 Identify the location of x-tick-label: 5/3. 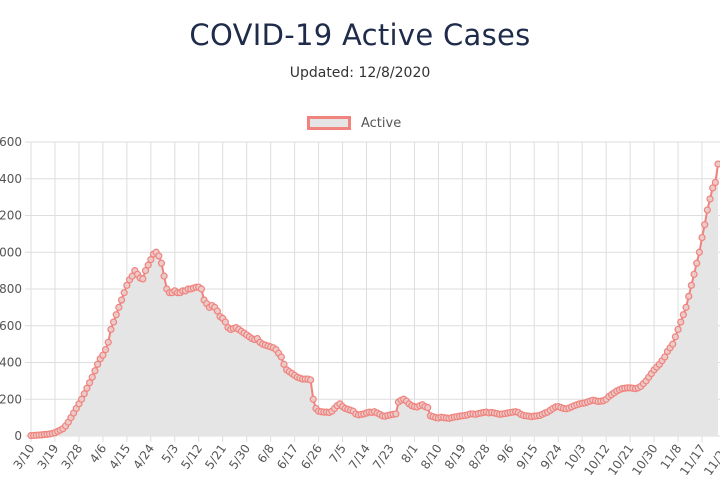
(170, 454).